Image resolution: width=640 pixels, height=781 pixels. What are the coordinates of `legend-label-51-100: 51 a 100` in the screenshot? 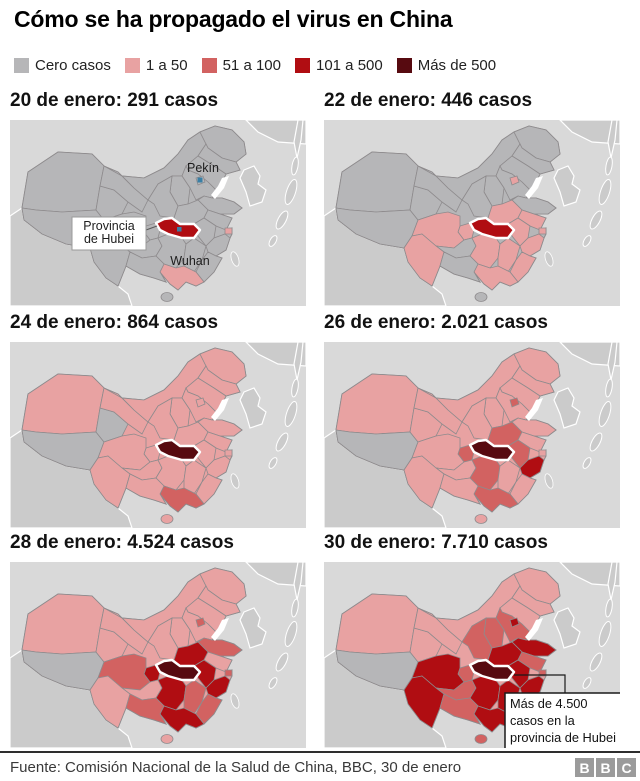 It's located at (251, 65).